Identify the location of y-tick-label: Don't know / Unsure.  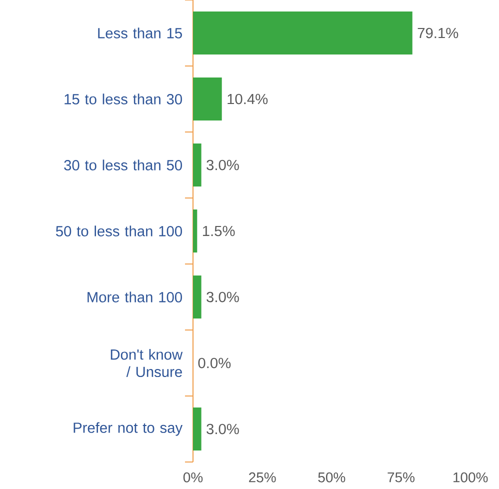
(146, 363).